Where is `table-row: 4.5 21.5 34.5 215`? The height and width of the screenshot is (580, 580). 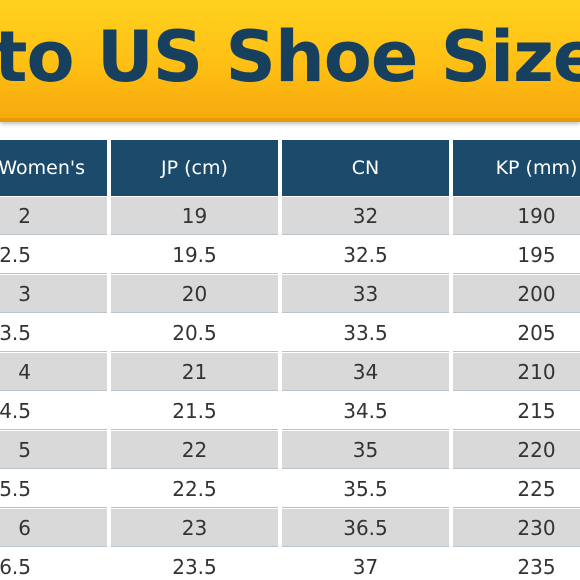 table-row: 4.5 21.5 34.5 215 is located at coordinates (290, 411).